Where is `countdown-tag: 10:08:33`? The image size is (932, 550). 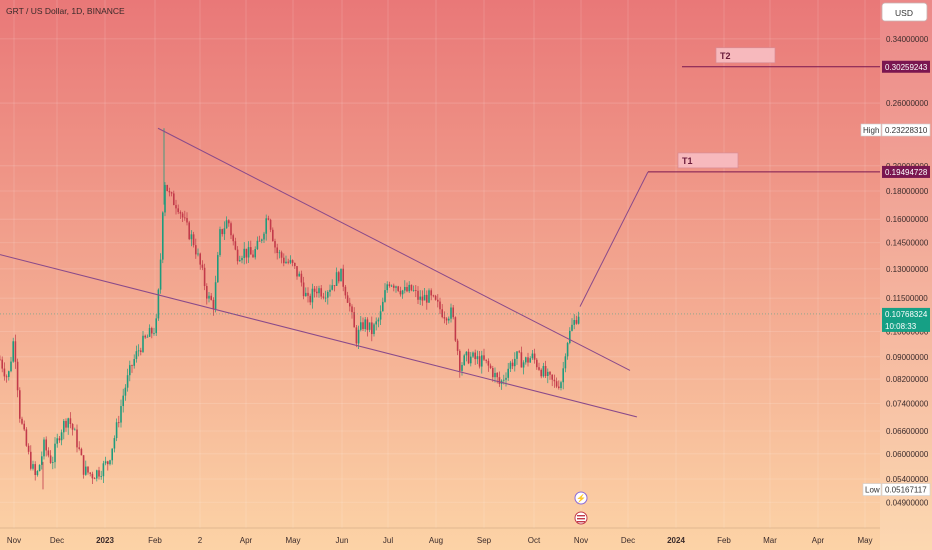
countdown-tag: 10:08:33 is located at coordinates (901, 326).